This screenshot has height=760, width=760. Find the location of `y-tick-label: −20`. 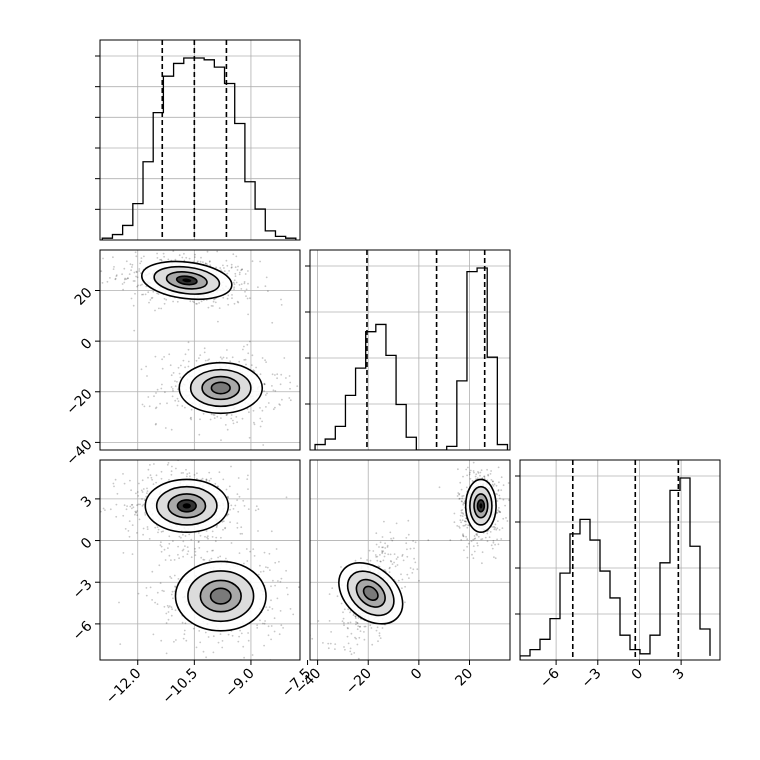

y-tick-label: −20 is located at coordinates (79, 402).